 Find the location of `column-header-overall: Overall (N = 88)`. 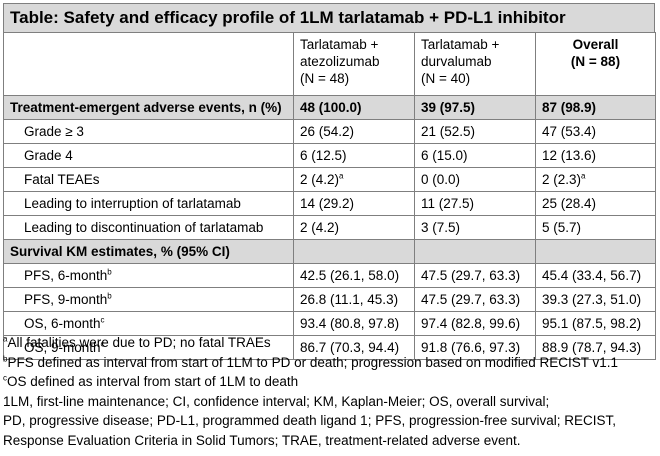

column-header-overall: Overall (N = 88) is located at coordinates (595, 64).